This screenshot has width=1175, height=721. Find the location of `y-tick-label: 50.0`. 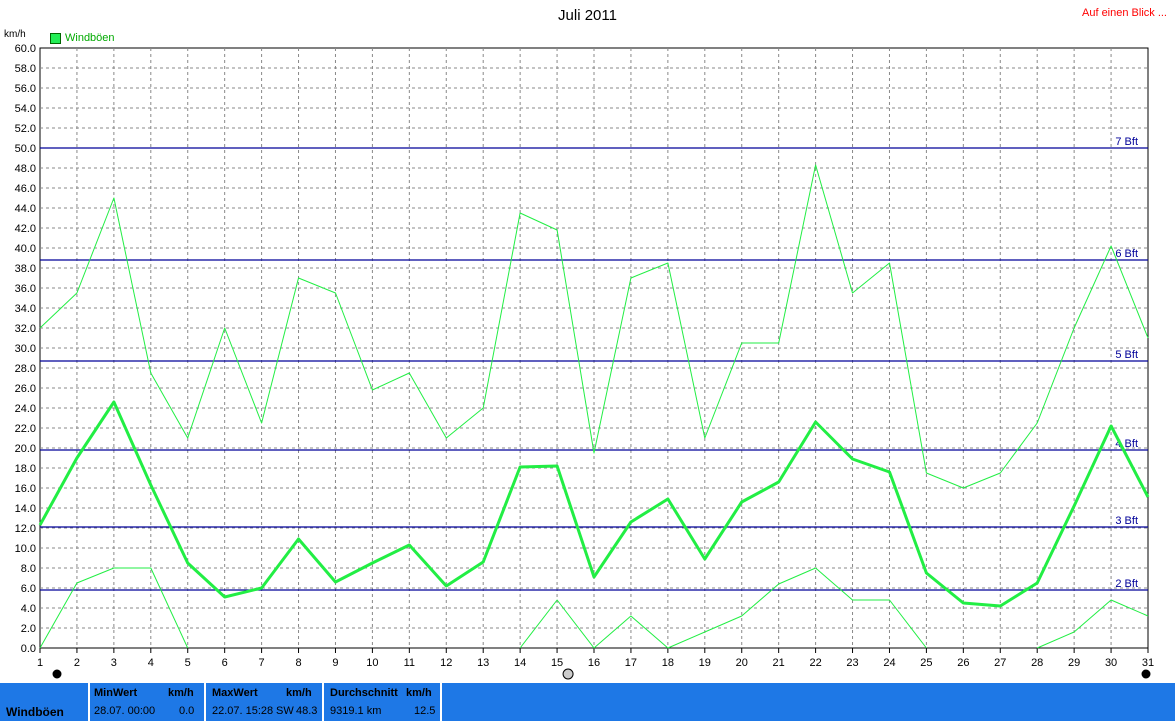

y-tick-label: 50.0 is located at coordinates (25, 149).